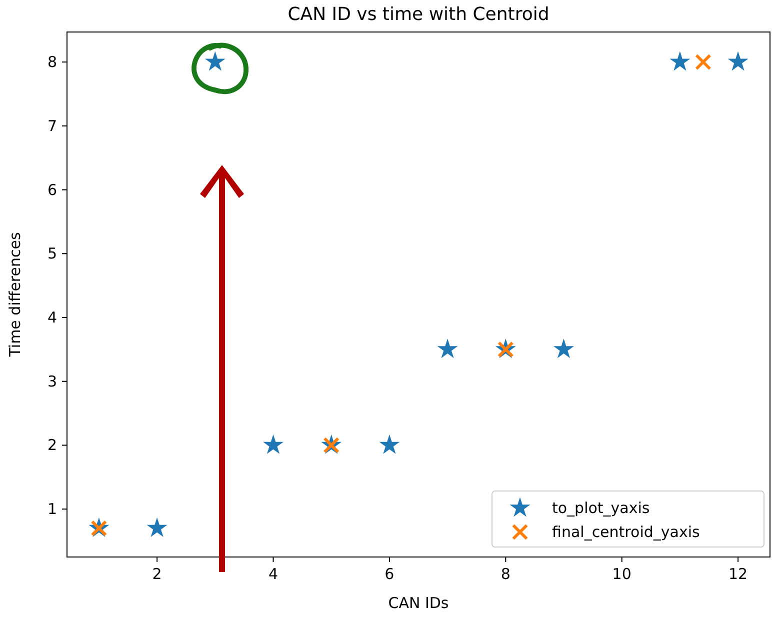  Describe the element at coordinates (626, 532) in the screenshot. I see `legend-label: final_centroid_yaxis` at that location.